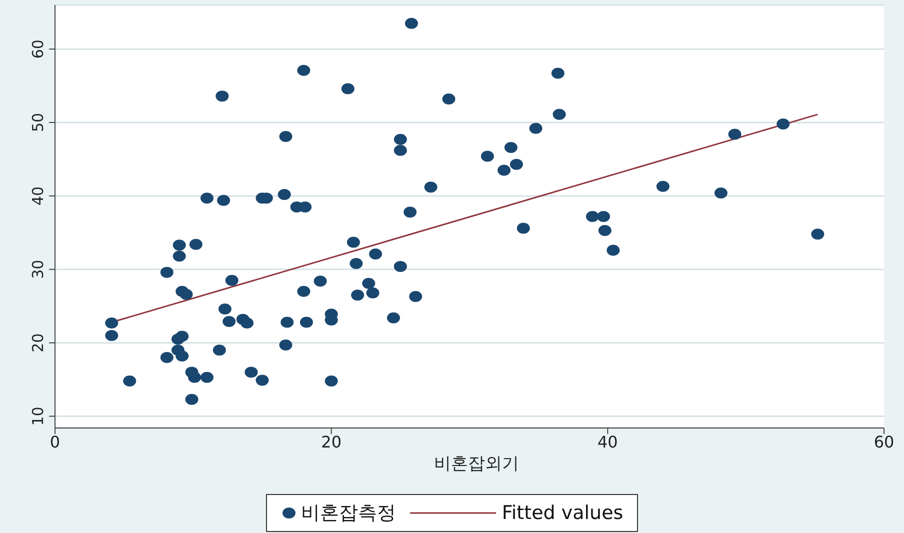 This screenshot has height=533, width=904. I want to click on x-tick-label: 40, so click(607, 442).